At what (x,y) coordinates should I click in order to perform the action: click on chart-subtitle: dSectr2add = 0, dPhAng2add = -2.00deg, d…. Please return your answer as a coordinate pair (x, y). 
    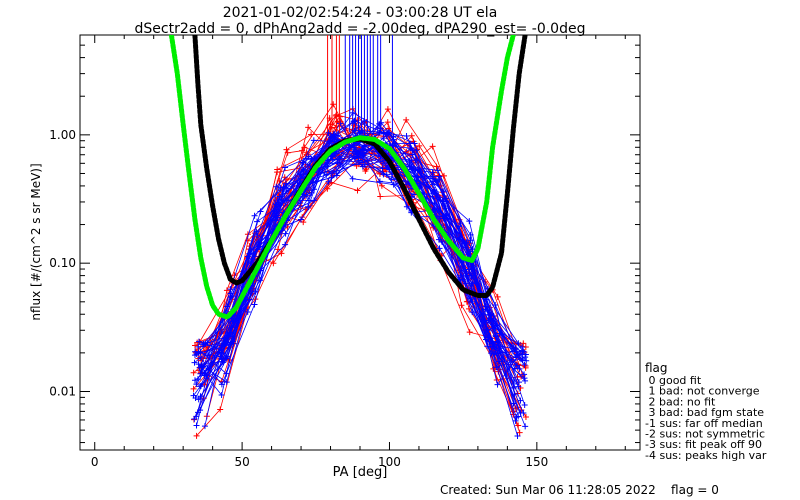
    Looking at the image, I should click on (360, 29).